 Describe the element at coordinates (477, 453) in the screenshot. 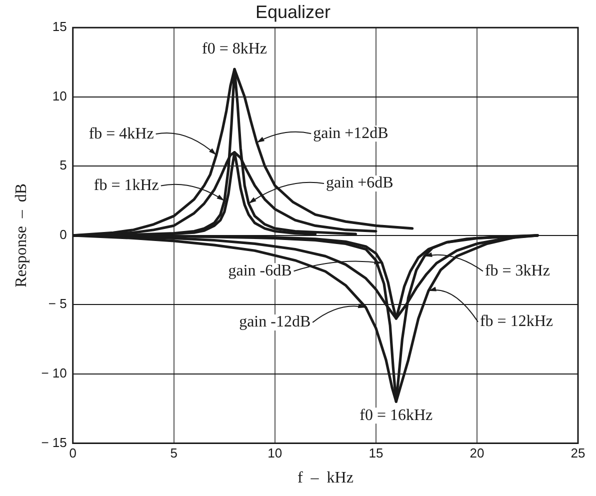

I see `x-tick-label: 20` at that location.